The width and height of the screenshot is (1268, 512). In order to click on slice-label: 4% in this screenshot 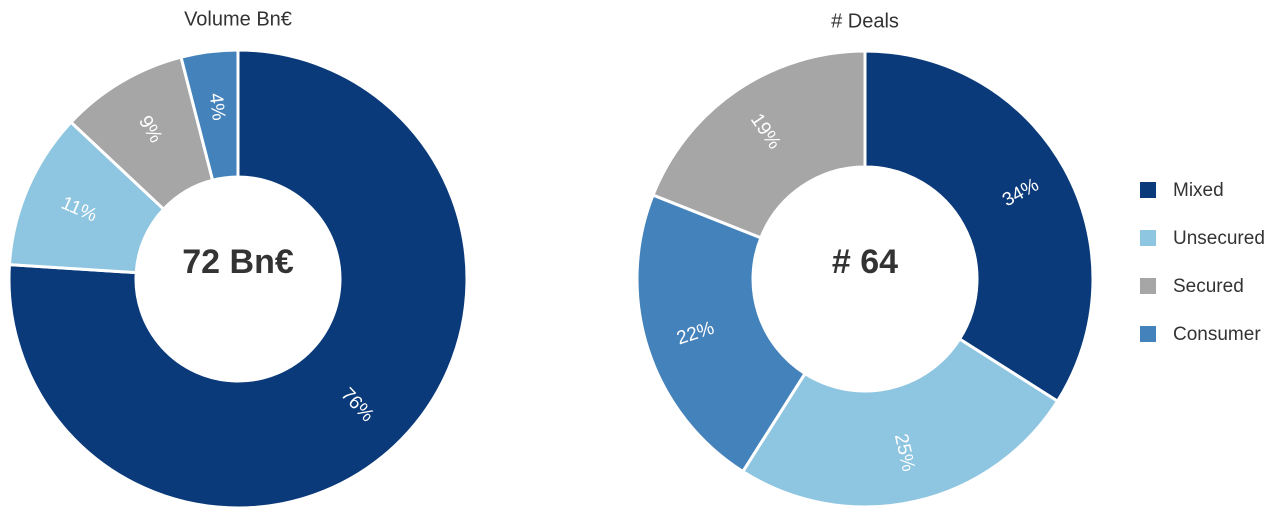, I will do `click(217, 107)`.